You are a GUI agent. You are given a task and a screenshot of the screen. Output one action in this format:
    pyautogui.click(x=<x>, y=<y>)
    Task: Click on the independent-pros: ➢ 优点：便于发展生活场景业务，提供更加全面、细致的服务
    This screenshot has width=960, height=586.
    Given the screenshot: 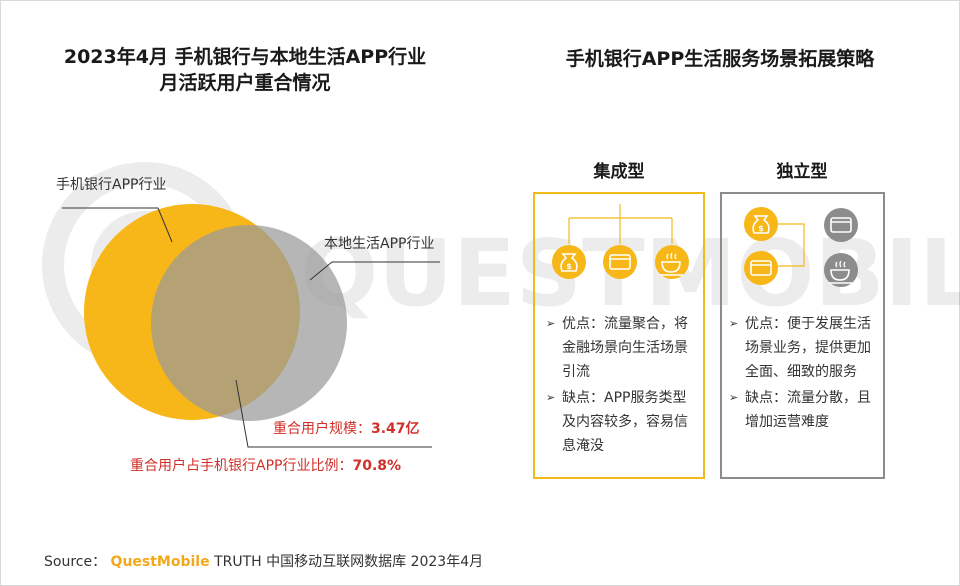 What is the action you would take?
    pyautogui.click(x=804, y=348)
    